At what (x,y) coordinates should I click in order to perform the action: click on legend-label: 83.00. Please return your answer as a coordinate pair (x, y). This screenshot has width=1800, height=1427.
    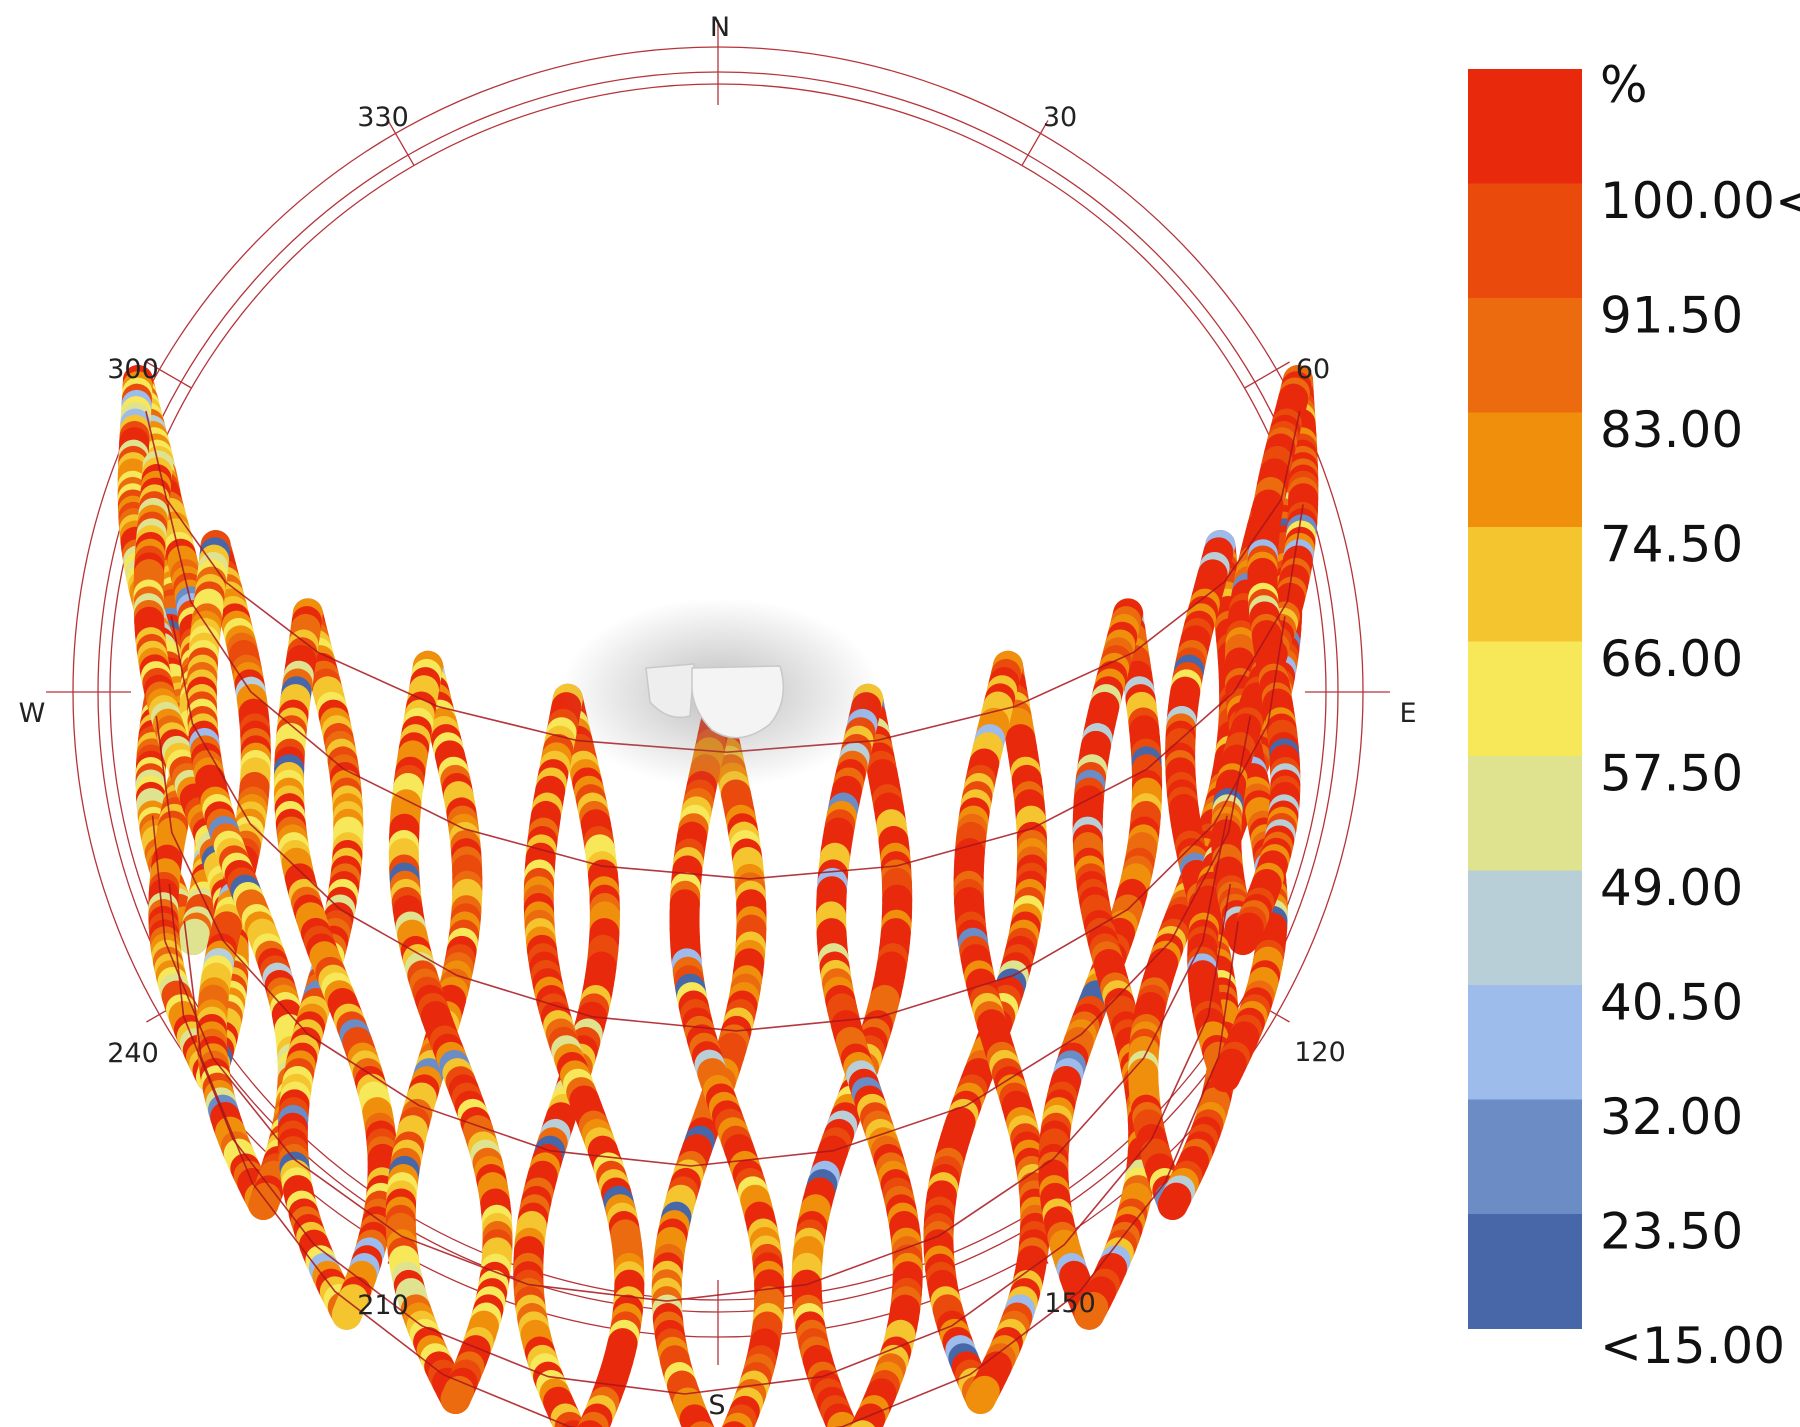
    Looking at the image, I should click on (1671, 430).